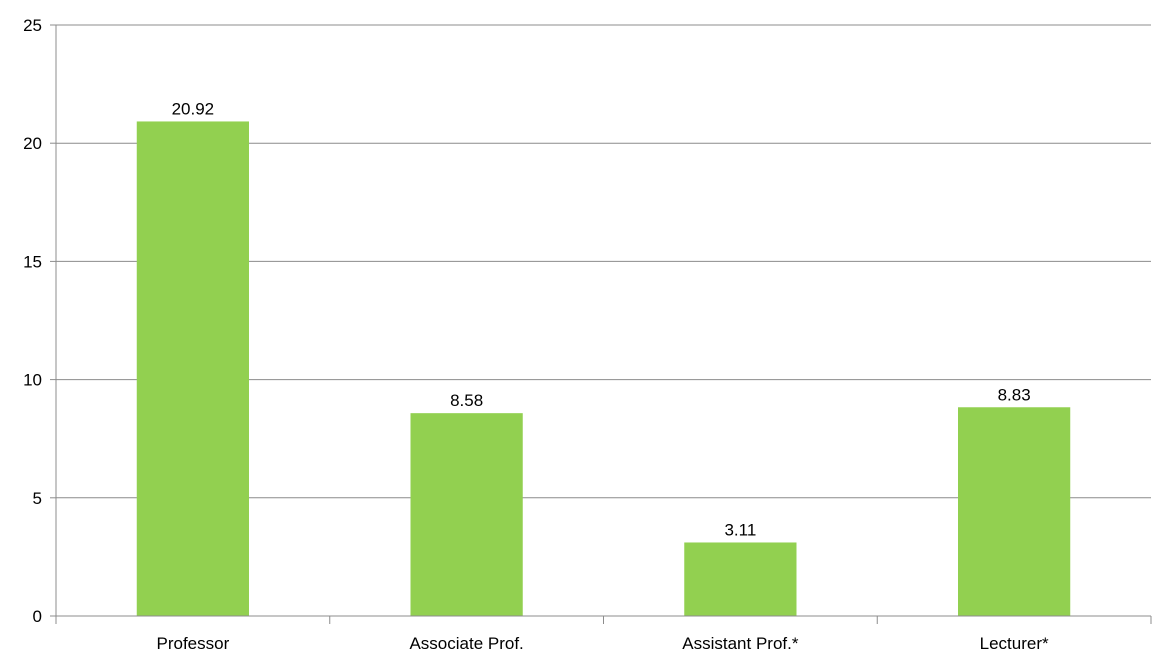 Image resolution: width=1159 pixels, height=654 pixels. I want to click on x-tick-label: Associate Prof., so click(466, 643).